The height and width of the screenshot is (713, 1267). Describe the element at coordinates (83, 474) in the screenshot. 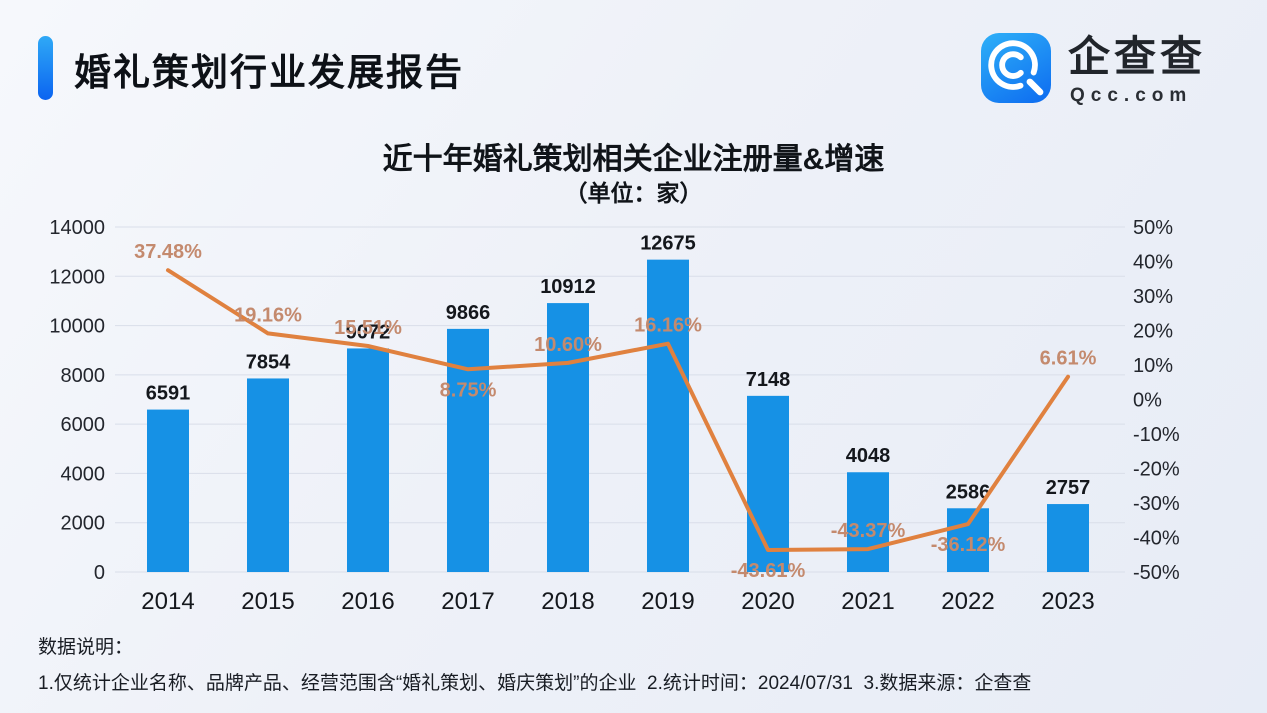

I see `left-axis-tick: 4000` at that location.